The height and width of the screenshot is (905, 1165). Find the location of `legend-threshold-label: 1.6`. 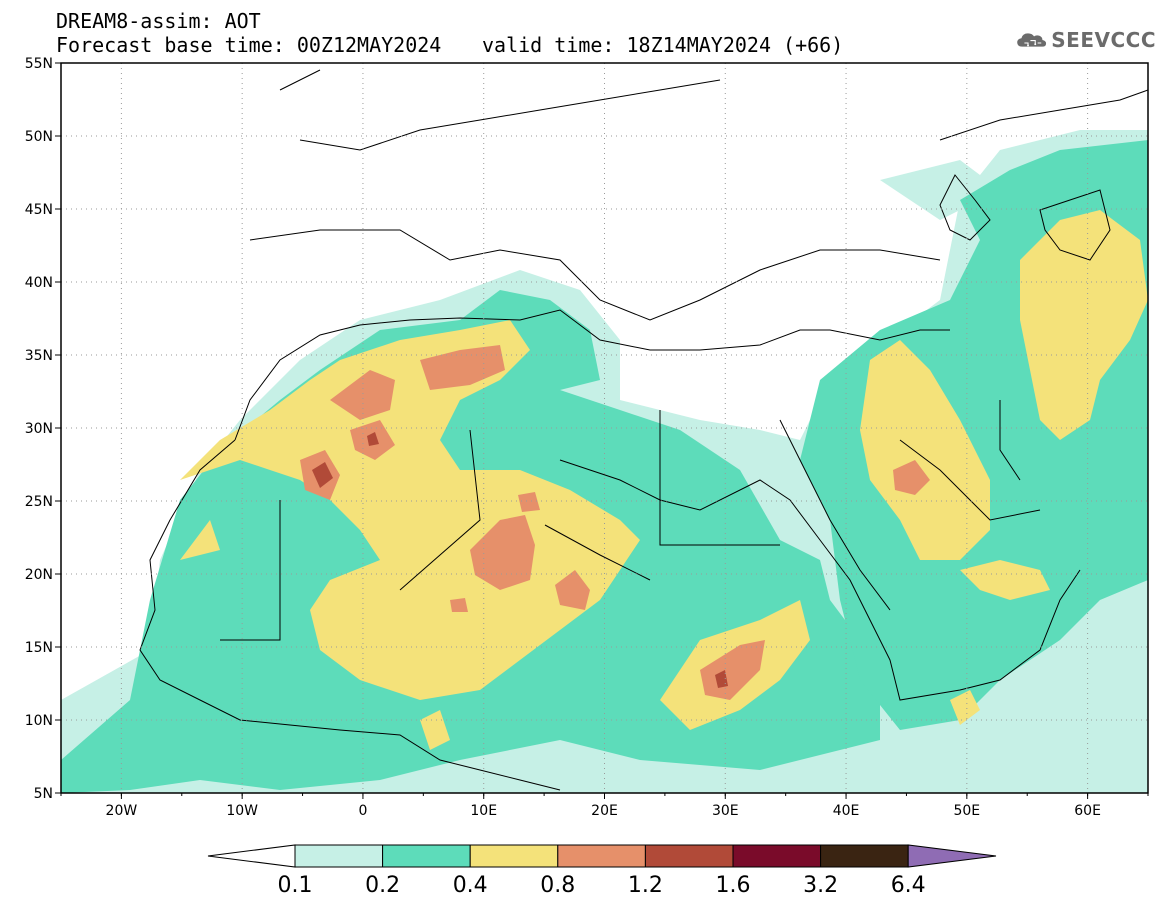

legend-threshold-label: 1.6 is located at coordinates (733, 885).